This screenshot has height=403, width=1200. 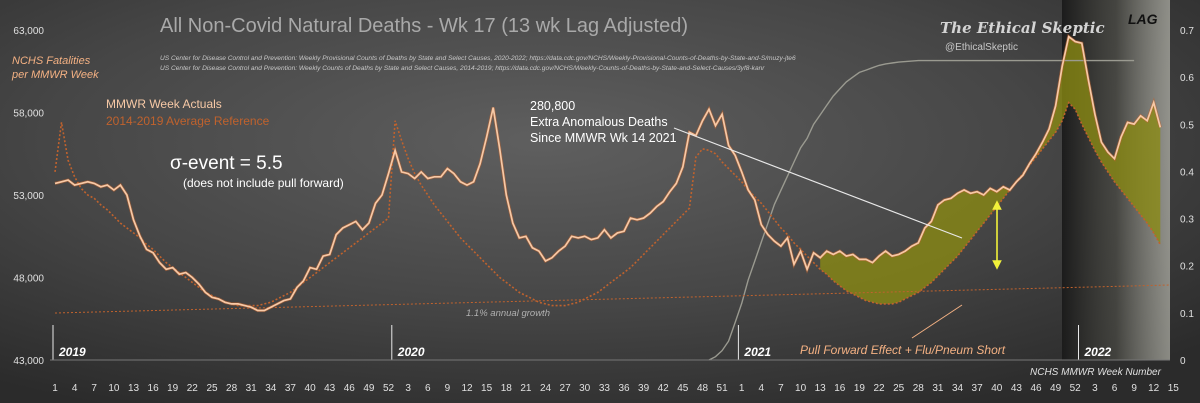 I want to click on y-axis-label-line-1: NCHS Fatalities, so click(x=51, y=61).